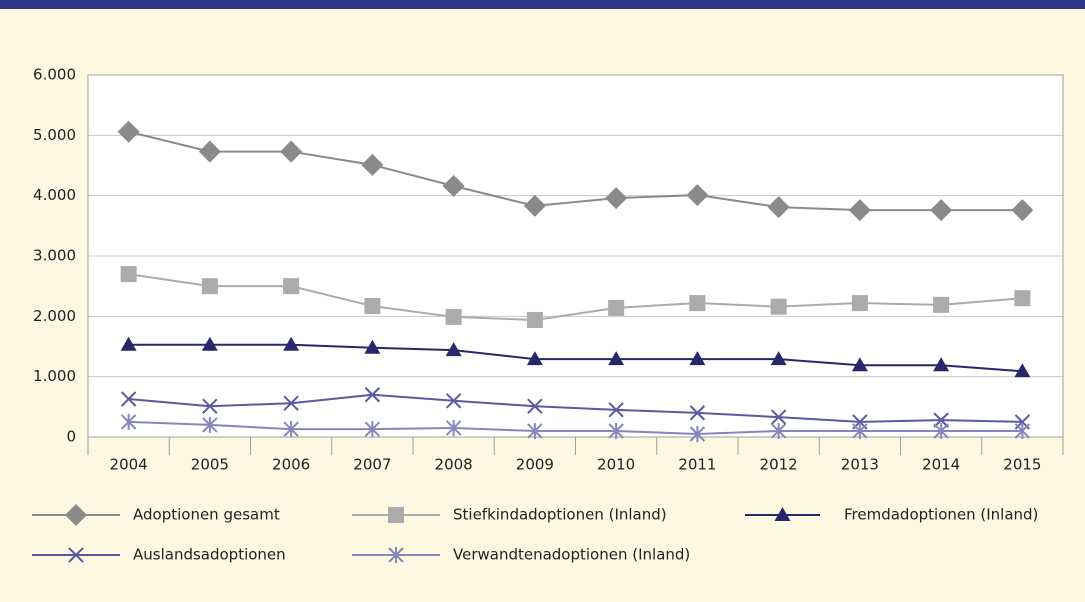 This screenshot has height=602, width=1085. Describe the element at coordinates (535, 465) in the screenshot. I see `x-tick-label: 2009` at that location.